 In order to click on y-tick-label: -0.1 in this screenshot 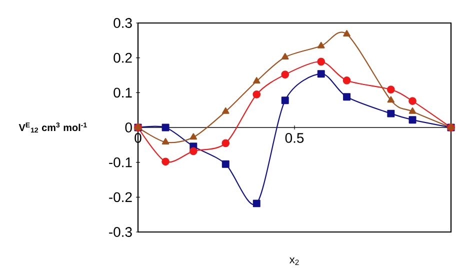, I will do `click(120, 162)`.